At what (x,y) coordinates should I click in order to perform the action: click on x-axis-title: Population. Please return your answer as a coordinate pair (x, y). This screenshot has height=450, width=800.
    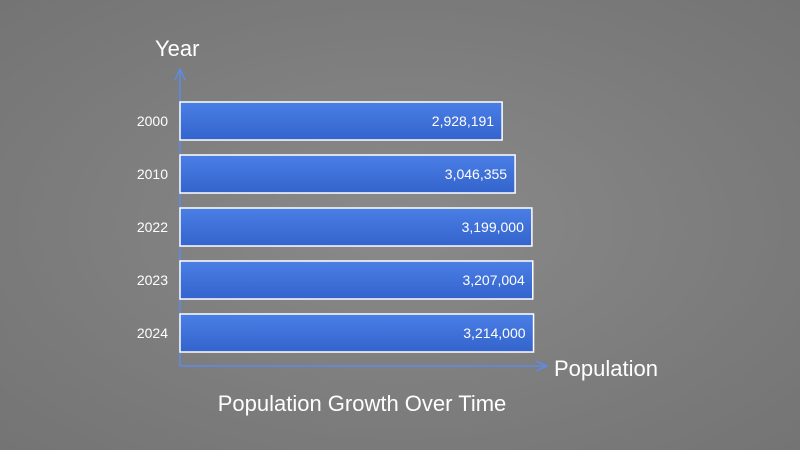
    Looking at the image, I should click on (606, 368).